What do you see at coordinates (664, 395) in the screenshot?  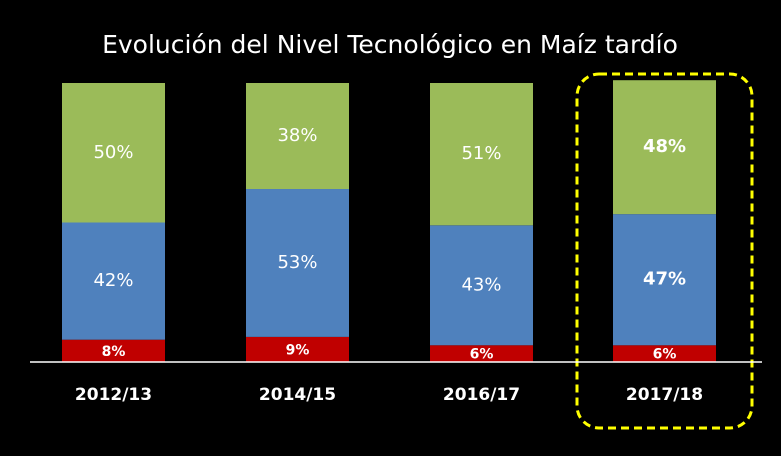 I see `x-tick-label: 2017/18` at bounding box center [664, 395].